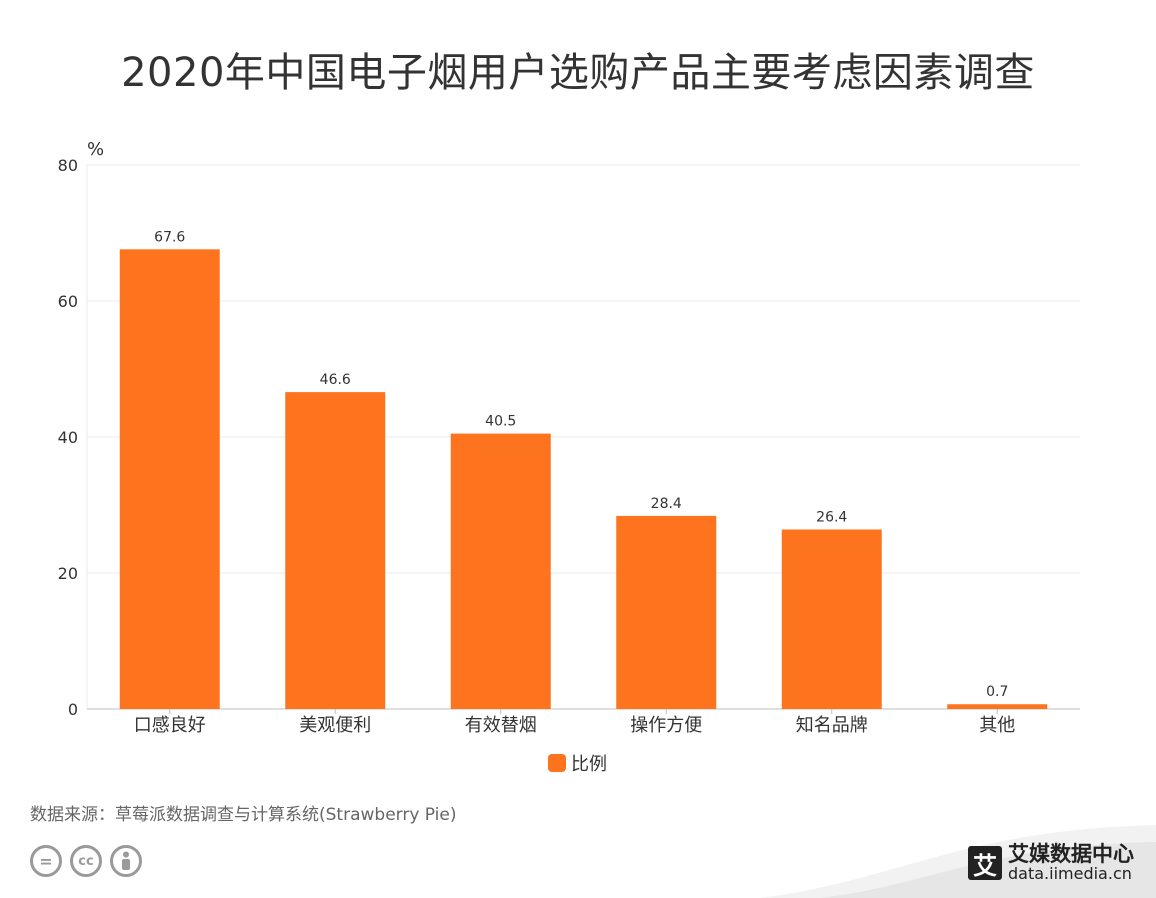 The height and width of the screenshot is (898, 1156). I want to click on data-label: 28.4, so click(666, 504).